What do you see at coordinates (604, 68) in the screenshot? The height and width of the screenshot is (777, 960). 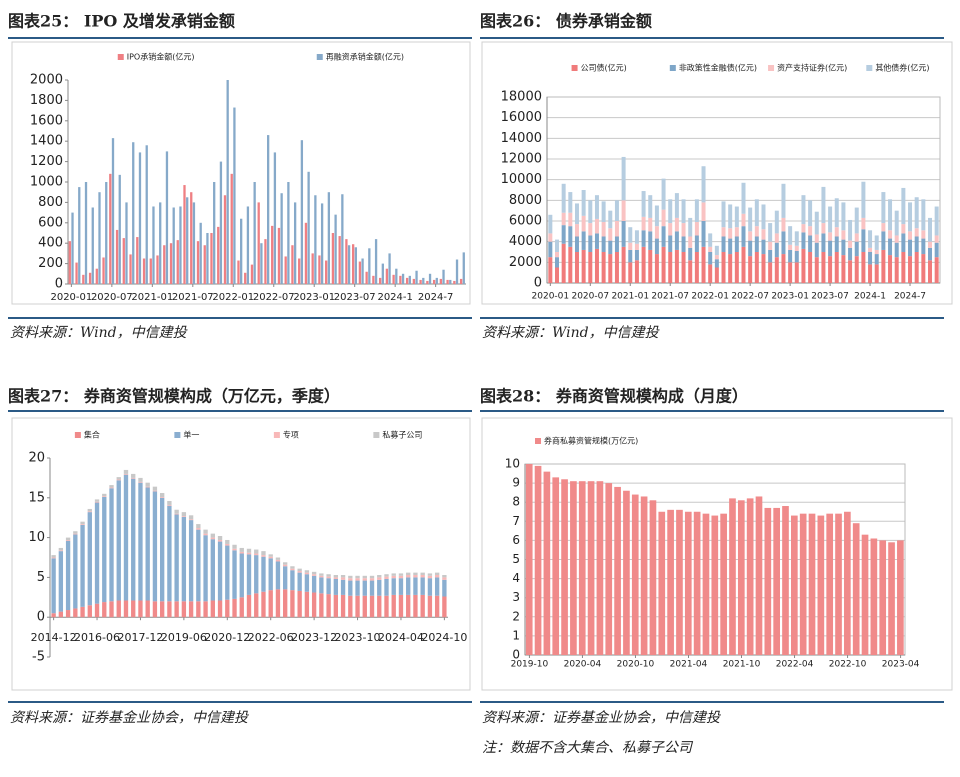 I see `legend-label: 公司债(亿元)` at bounding box center [604, 68].